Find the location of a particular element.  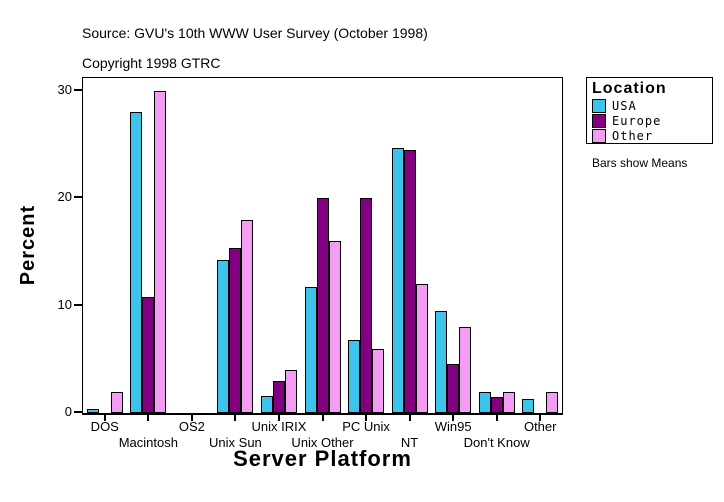

legend-label: Other is located at coordinates (633, 136).